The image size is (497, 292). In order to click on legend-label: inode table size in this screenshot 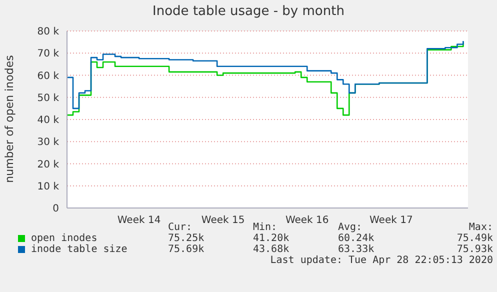, I will do `click(79, 249)`.